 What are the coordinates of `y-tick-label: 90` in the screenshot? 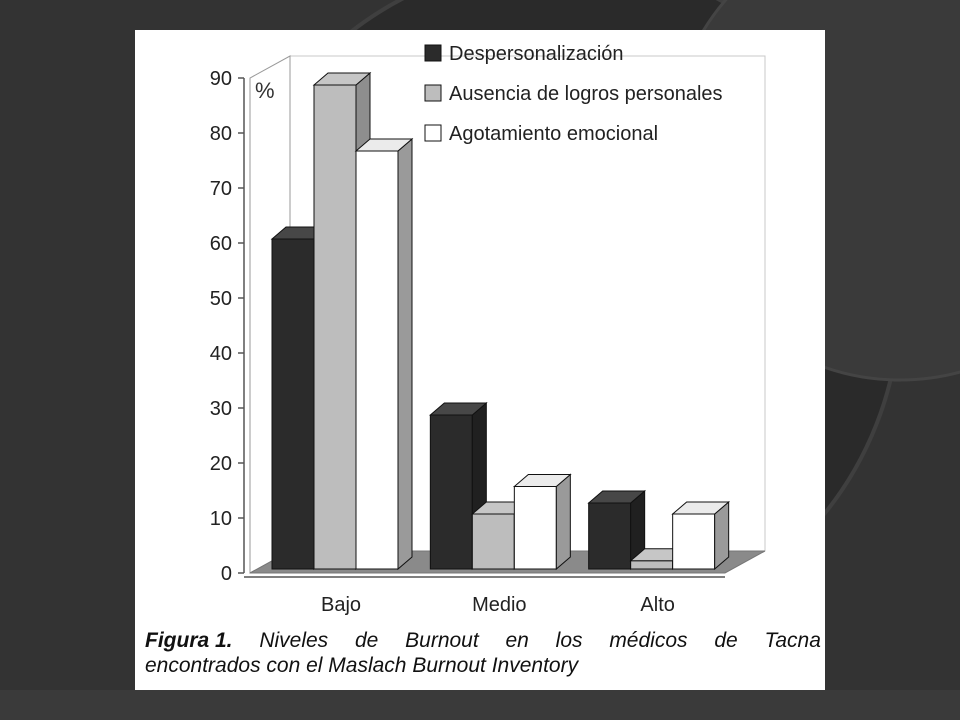 It's located at (221, 79).